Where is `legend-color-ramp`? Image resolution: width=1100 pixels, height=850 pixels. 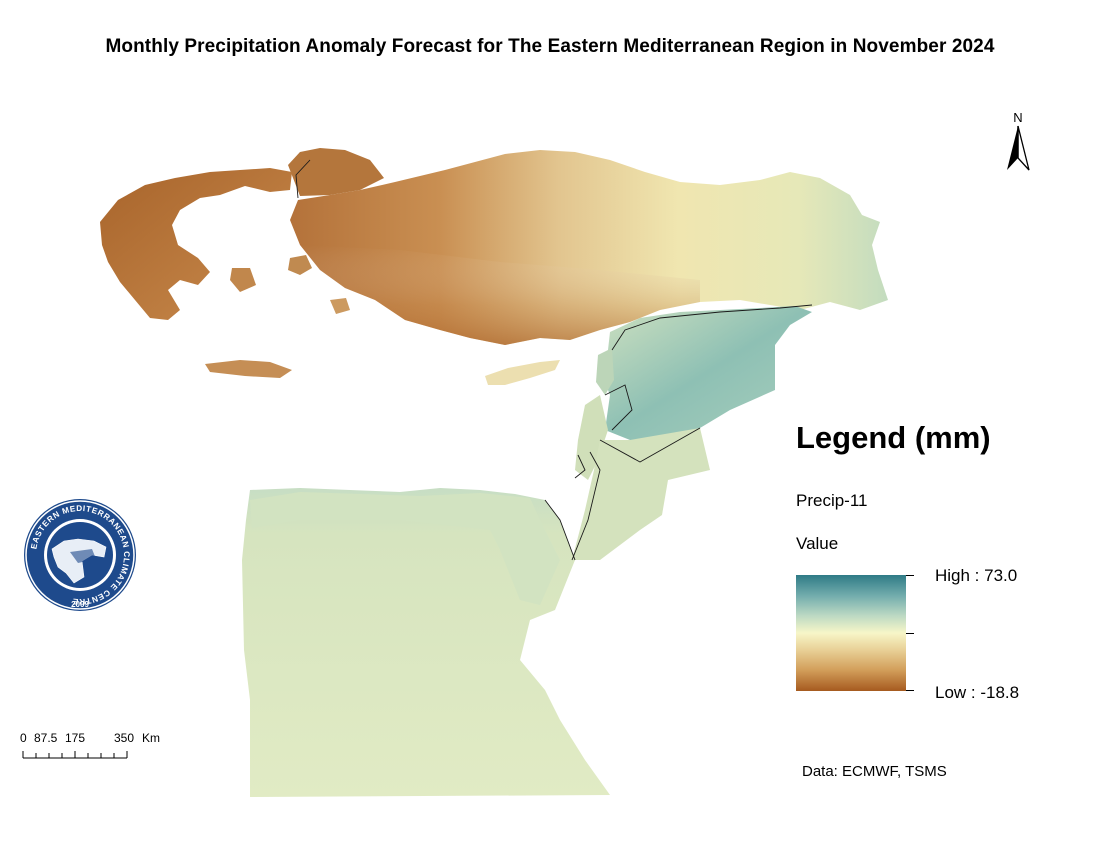 legend-color-ramp is located at coordinates (851, 633).